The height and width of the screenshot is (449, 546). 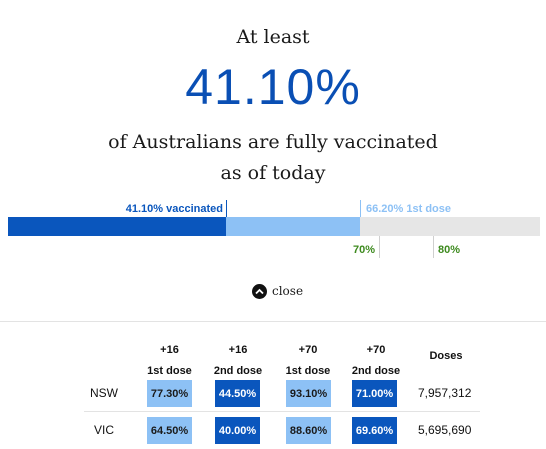 I want to click on hero-post-line2: as of today, so click(x=273, y=173).